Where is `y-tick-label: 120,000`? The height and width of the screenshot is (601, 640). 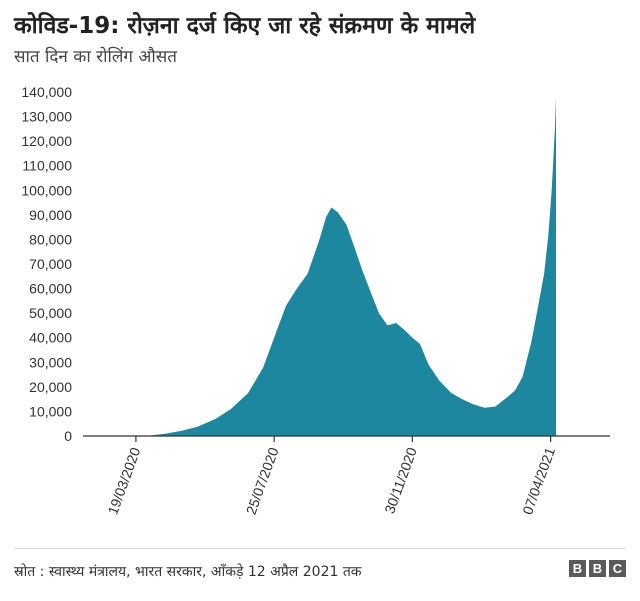
y-tick-label: 120,000 is located at coordinates (46, 141).